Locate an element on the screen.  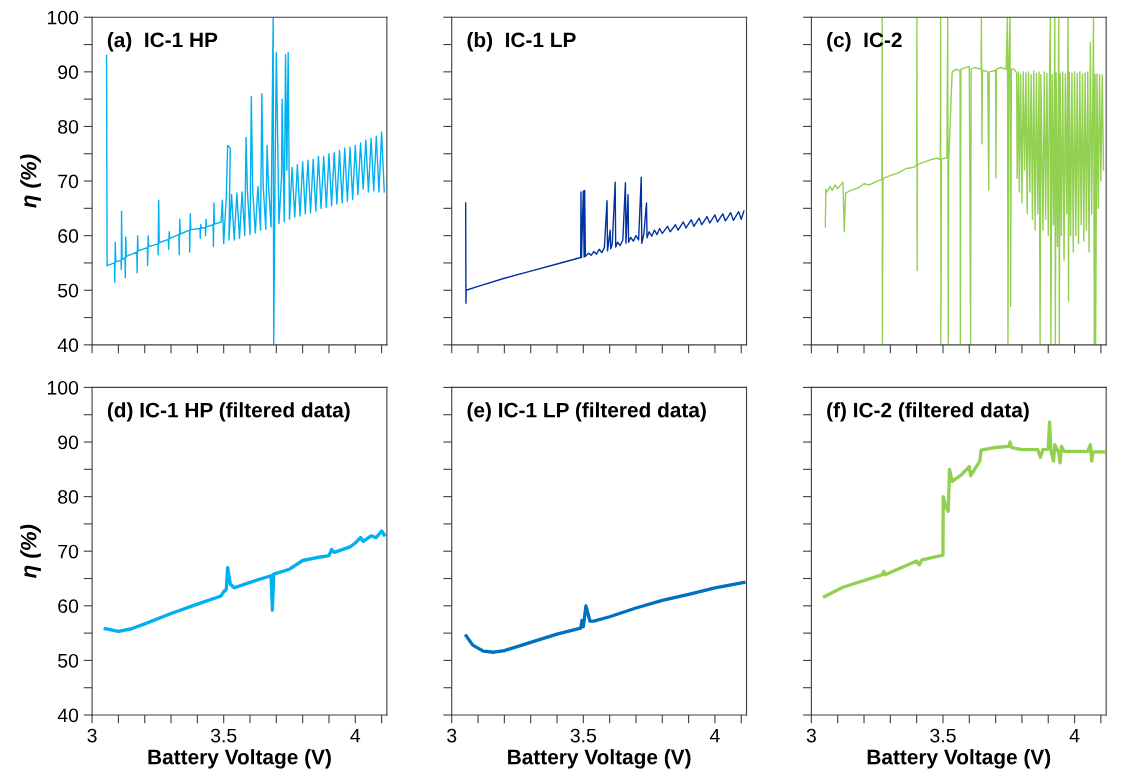
text: (d) IC-1 HP (filtered data) is located at coordinates (228, 412).